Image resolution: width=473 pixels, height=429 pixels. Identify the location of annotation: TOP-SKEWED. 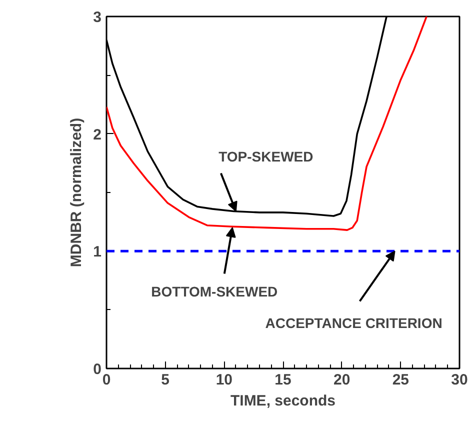
(266, 156).